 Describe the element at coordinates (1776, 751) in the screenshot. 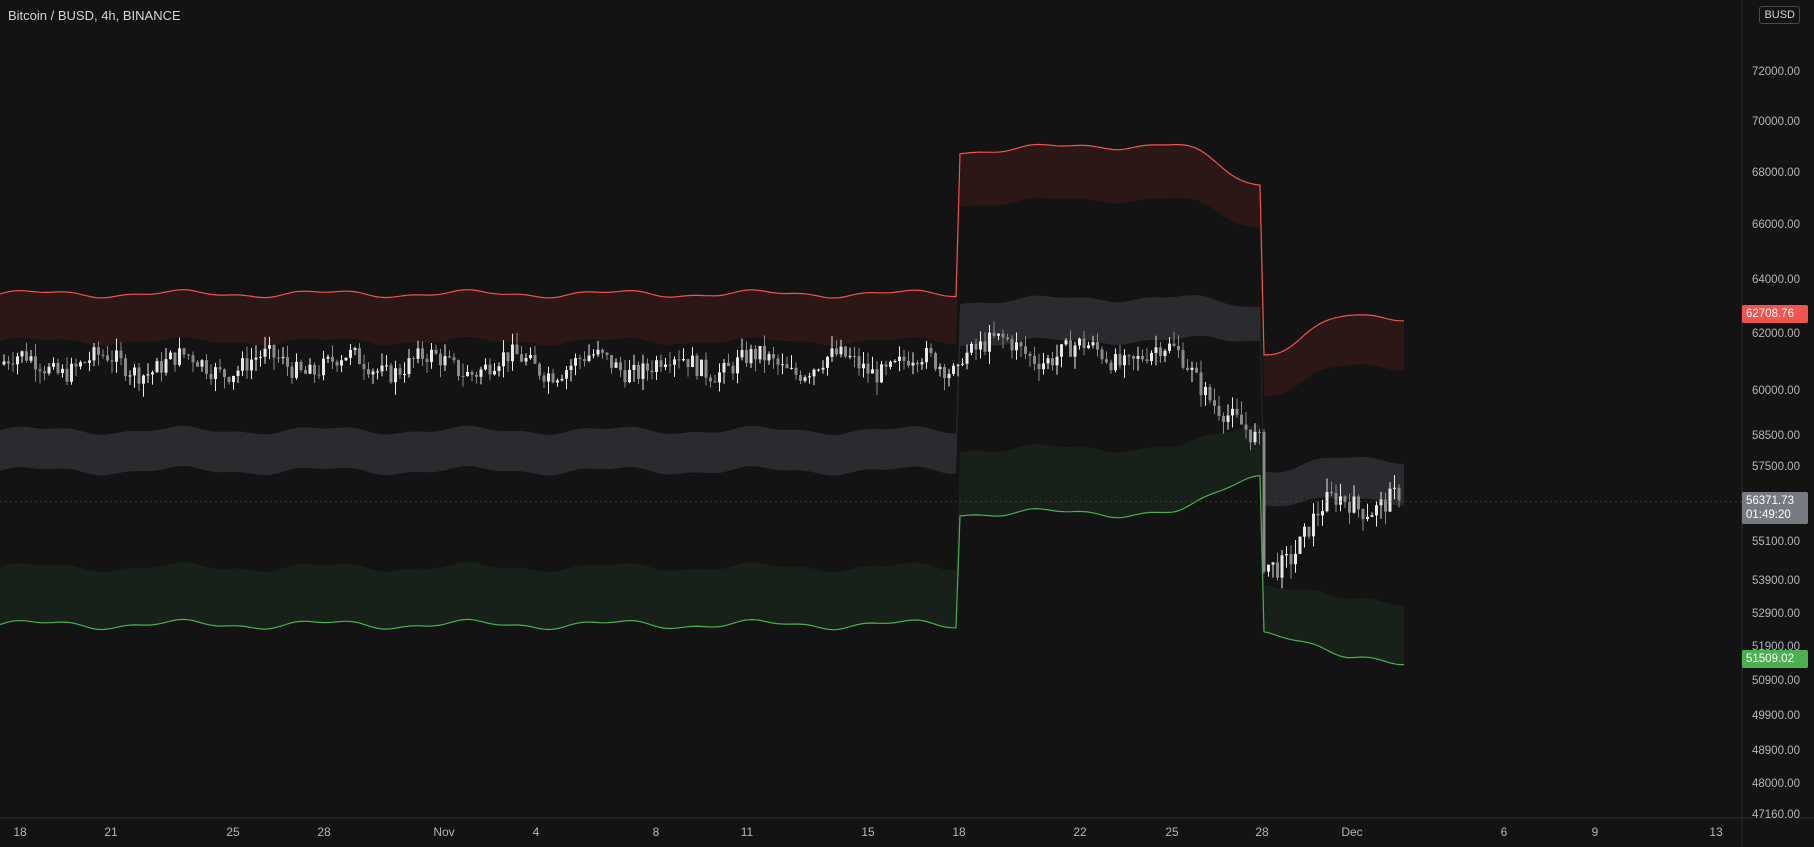

I see `y-tick-label: 48900.00` at that location.